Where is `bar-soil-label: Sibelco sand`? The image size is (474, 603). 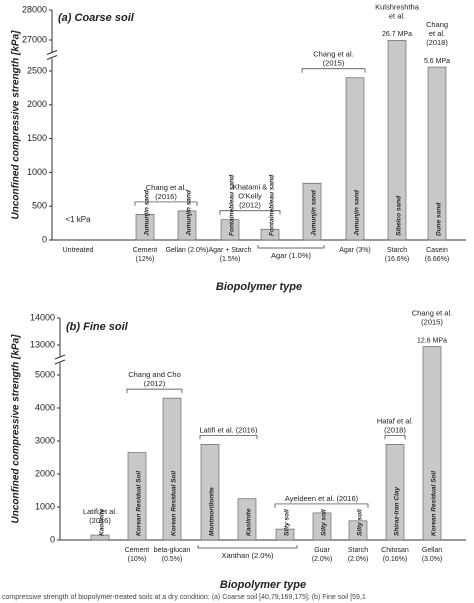 bar-soil-label: Sibelco sand is located at coordinates (399, 215).